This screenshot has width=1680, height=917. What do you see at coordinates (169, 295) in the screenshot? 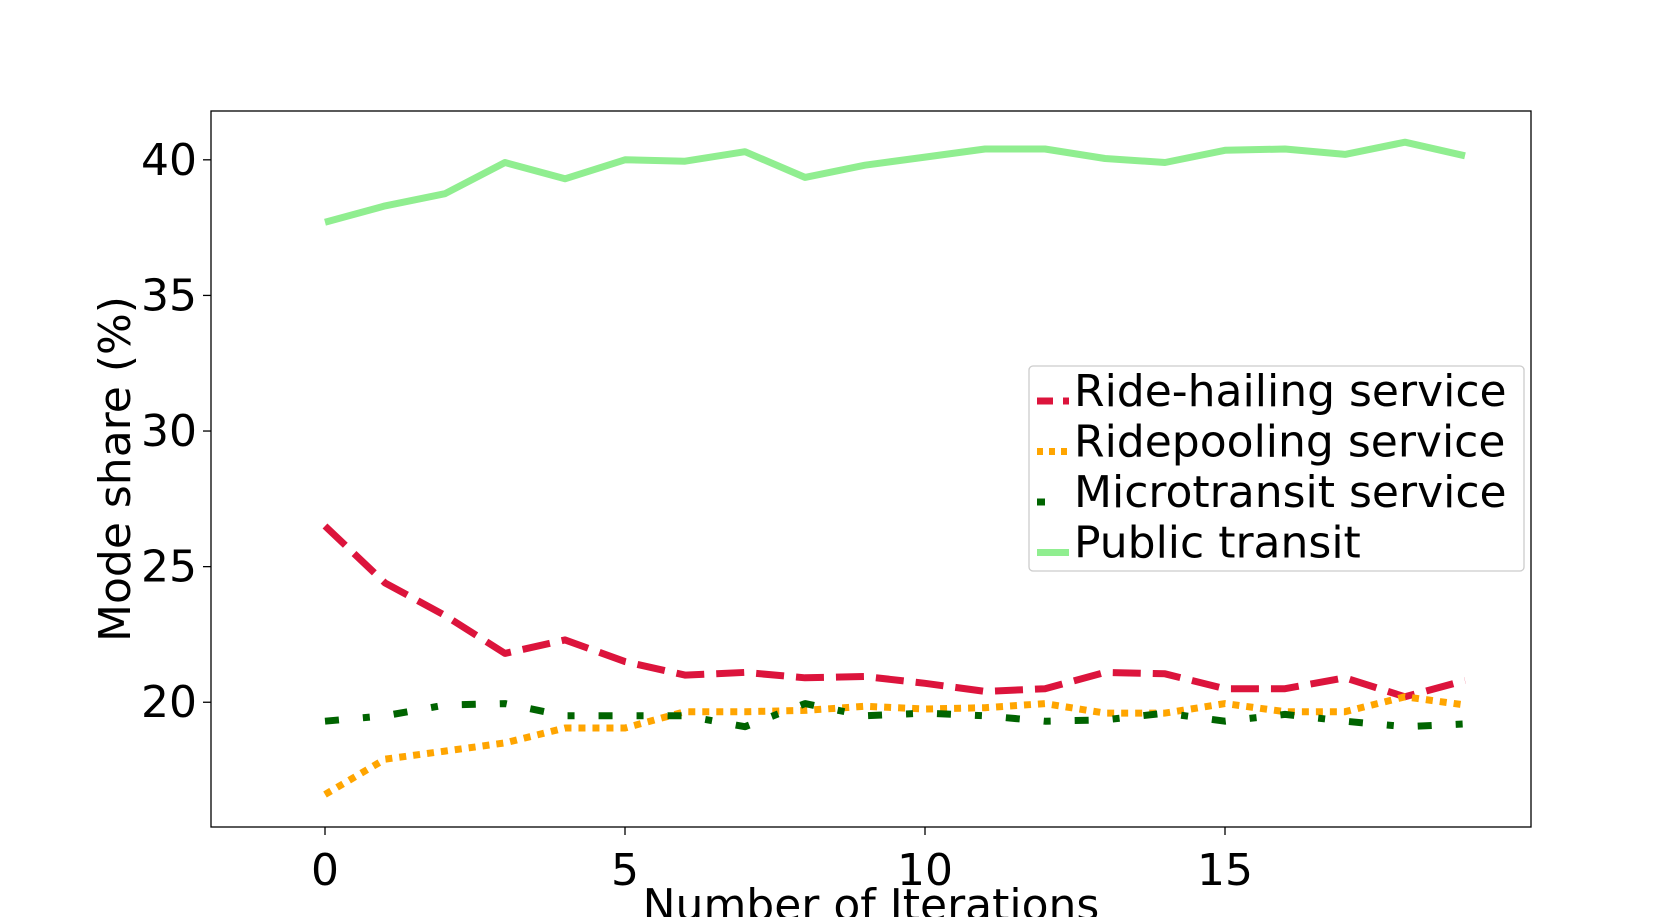
I see `y-tick-label: 35` at bounding box center [169, 295].